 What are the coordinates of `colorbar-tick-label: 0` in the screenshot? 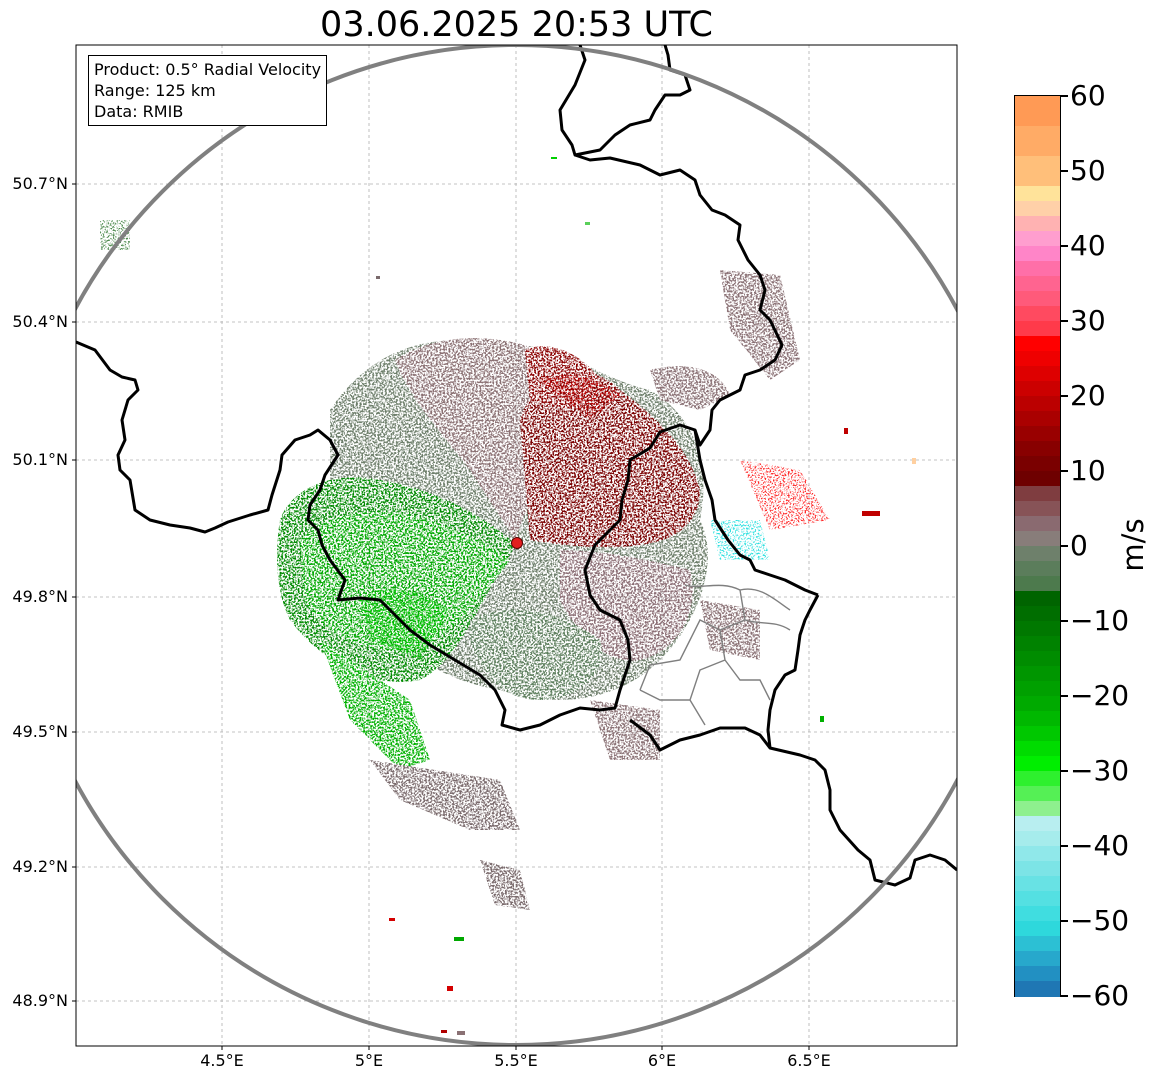 It's located at (1079, 545).